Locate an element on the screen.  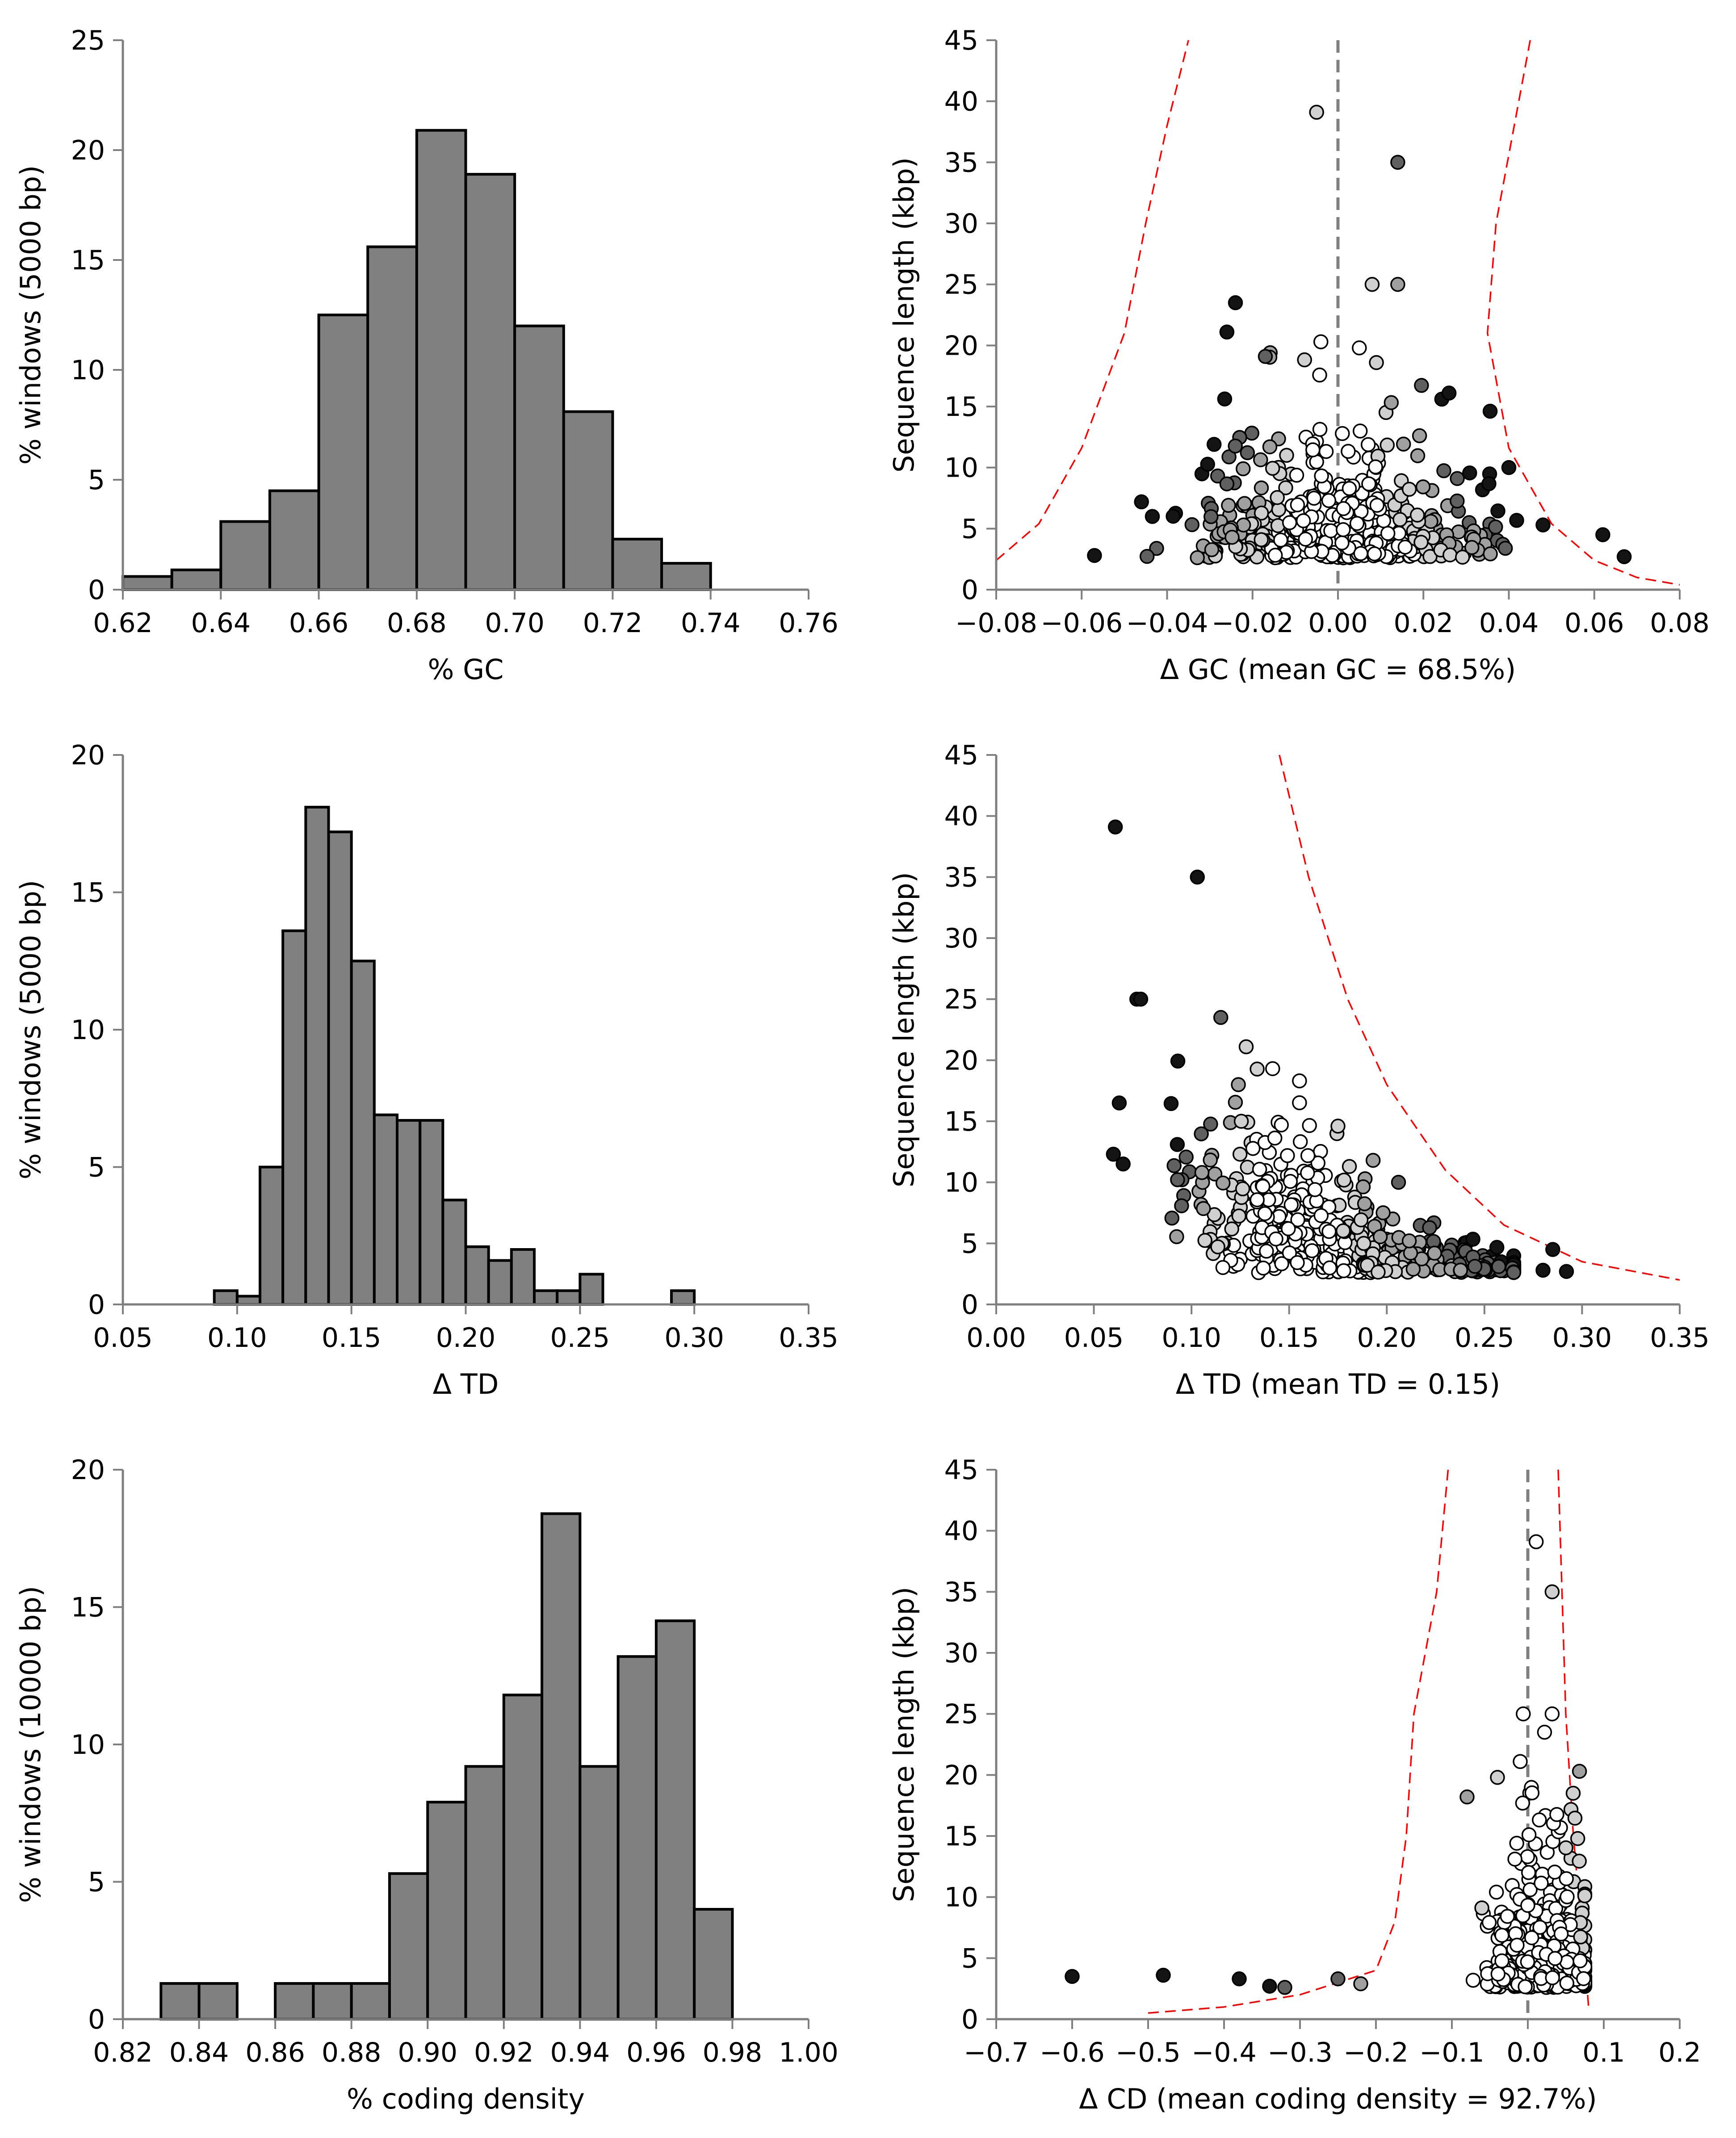
x-tick-label: 0.96 is located at coordinates (656, 2052).